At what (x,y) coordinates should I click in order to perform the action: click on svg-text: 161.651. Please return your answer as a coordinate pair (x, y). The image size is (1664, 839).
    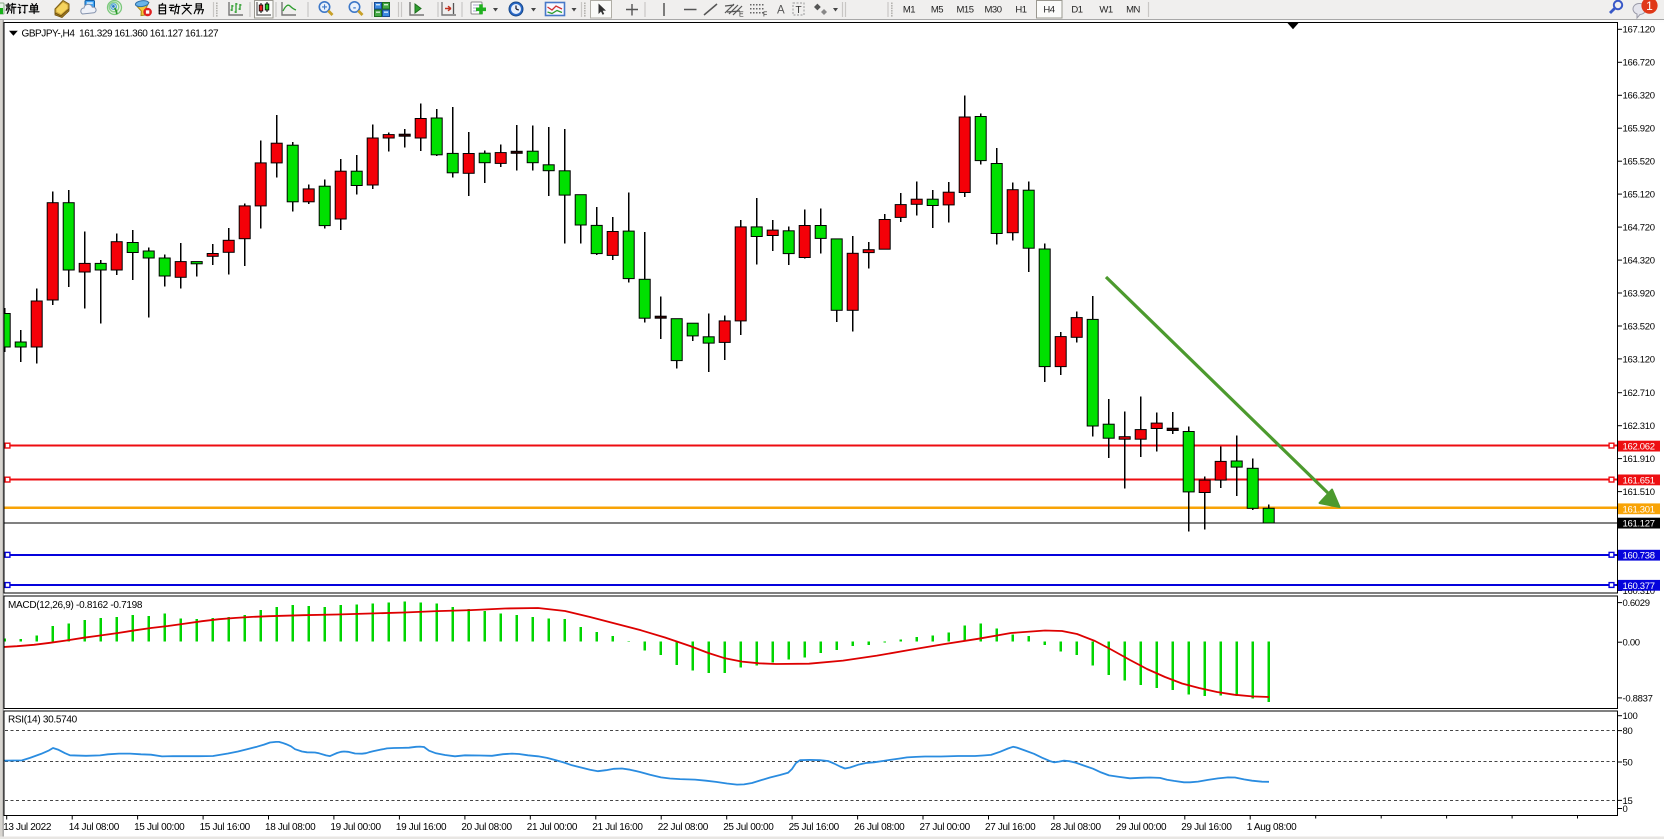
    Looking at the image, I should click on (1639, 480).